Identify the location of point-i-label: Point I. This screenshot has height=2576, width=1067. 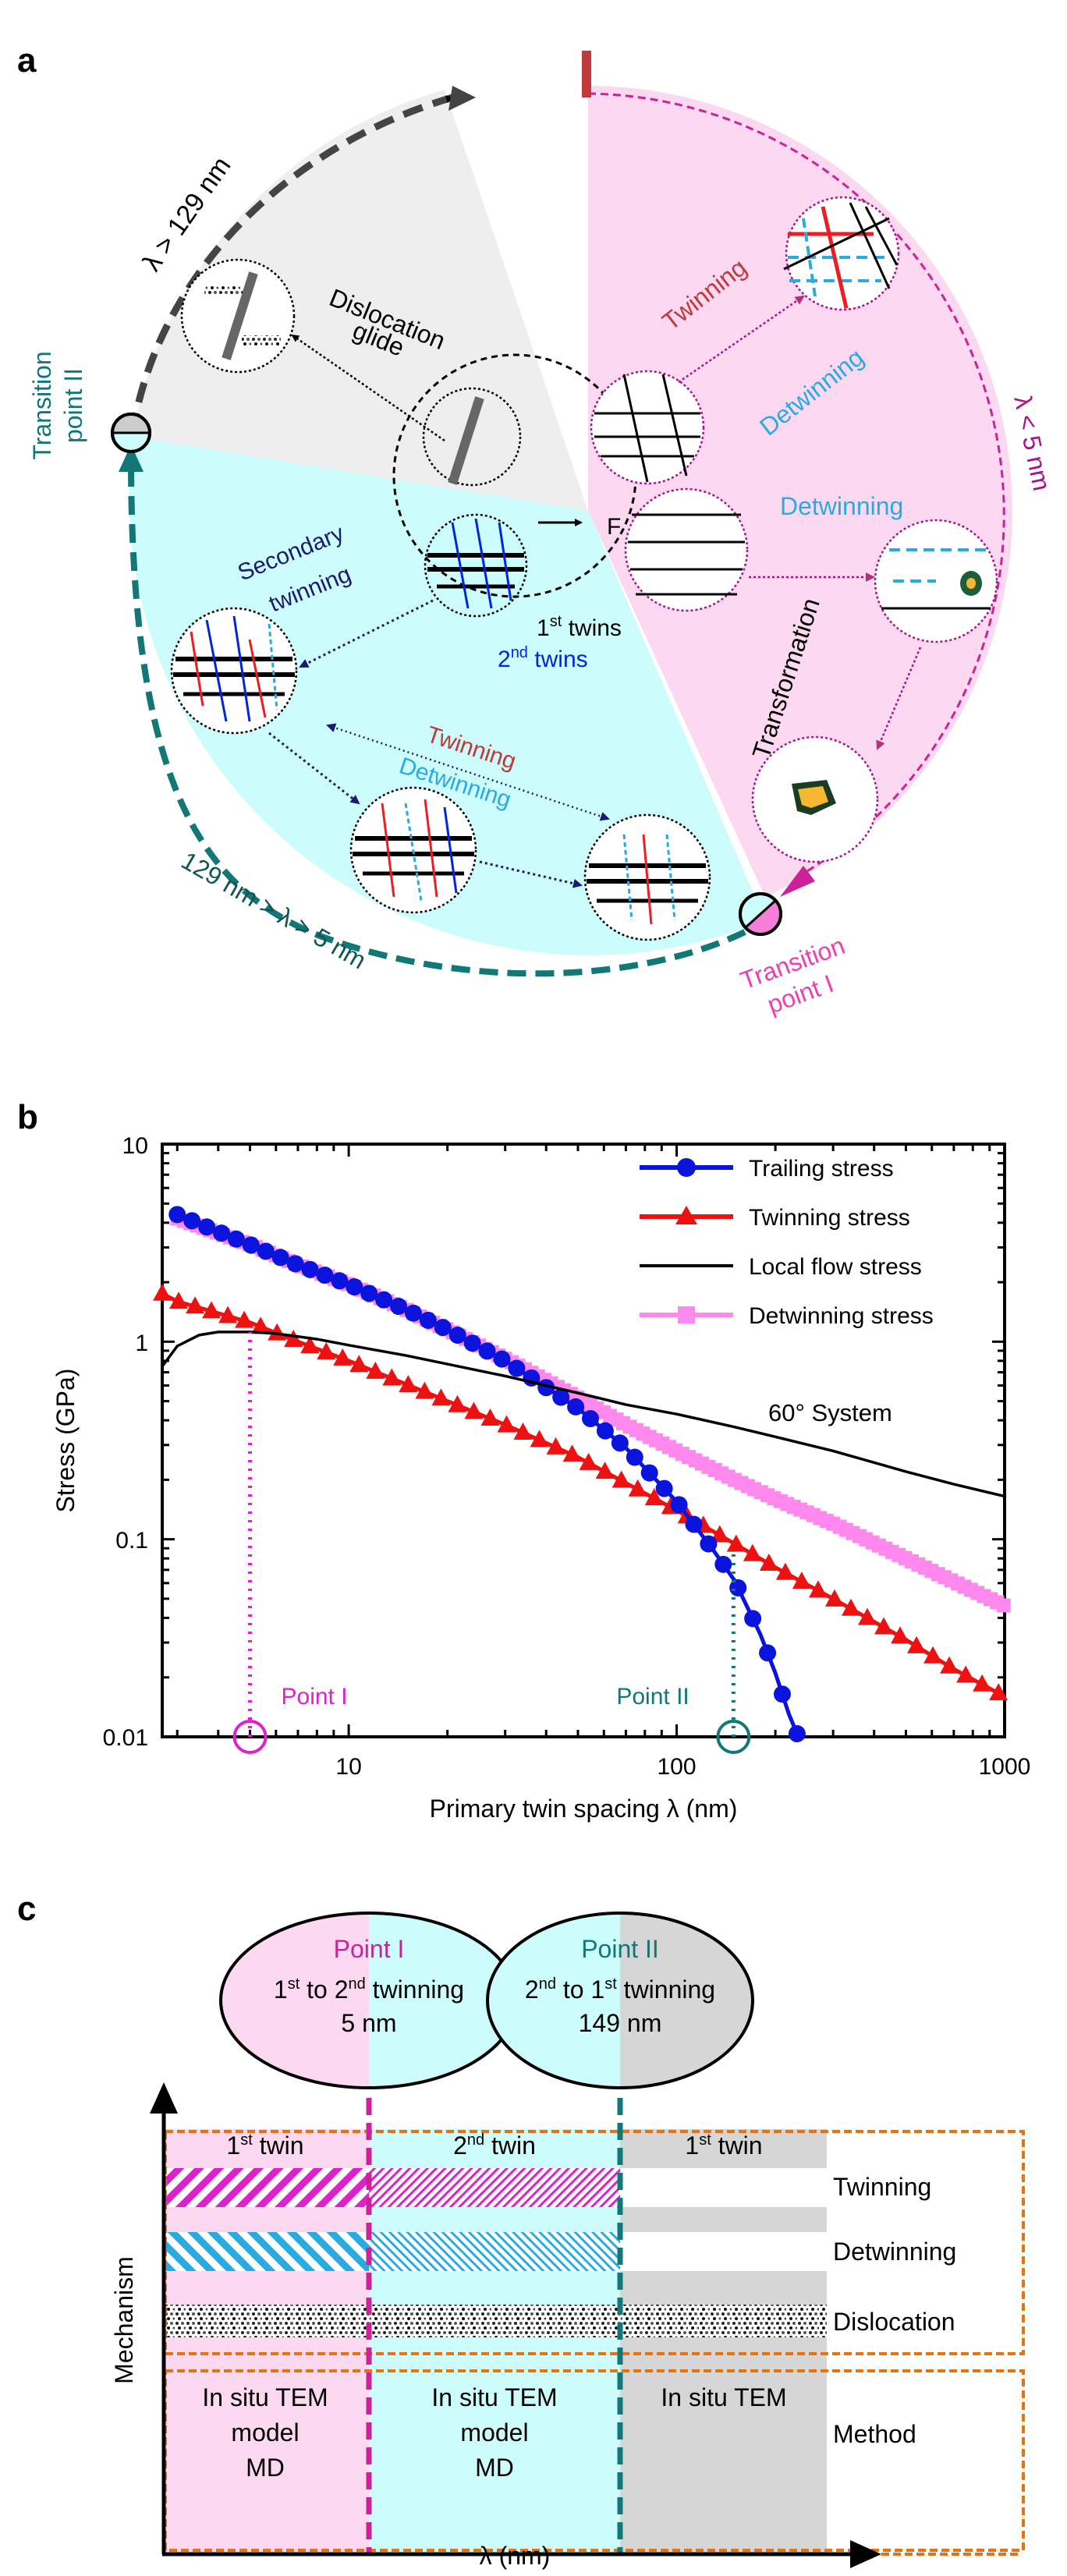
(315, 1697).